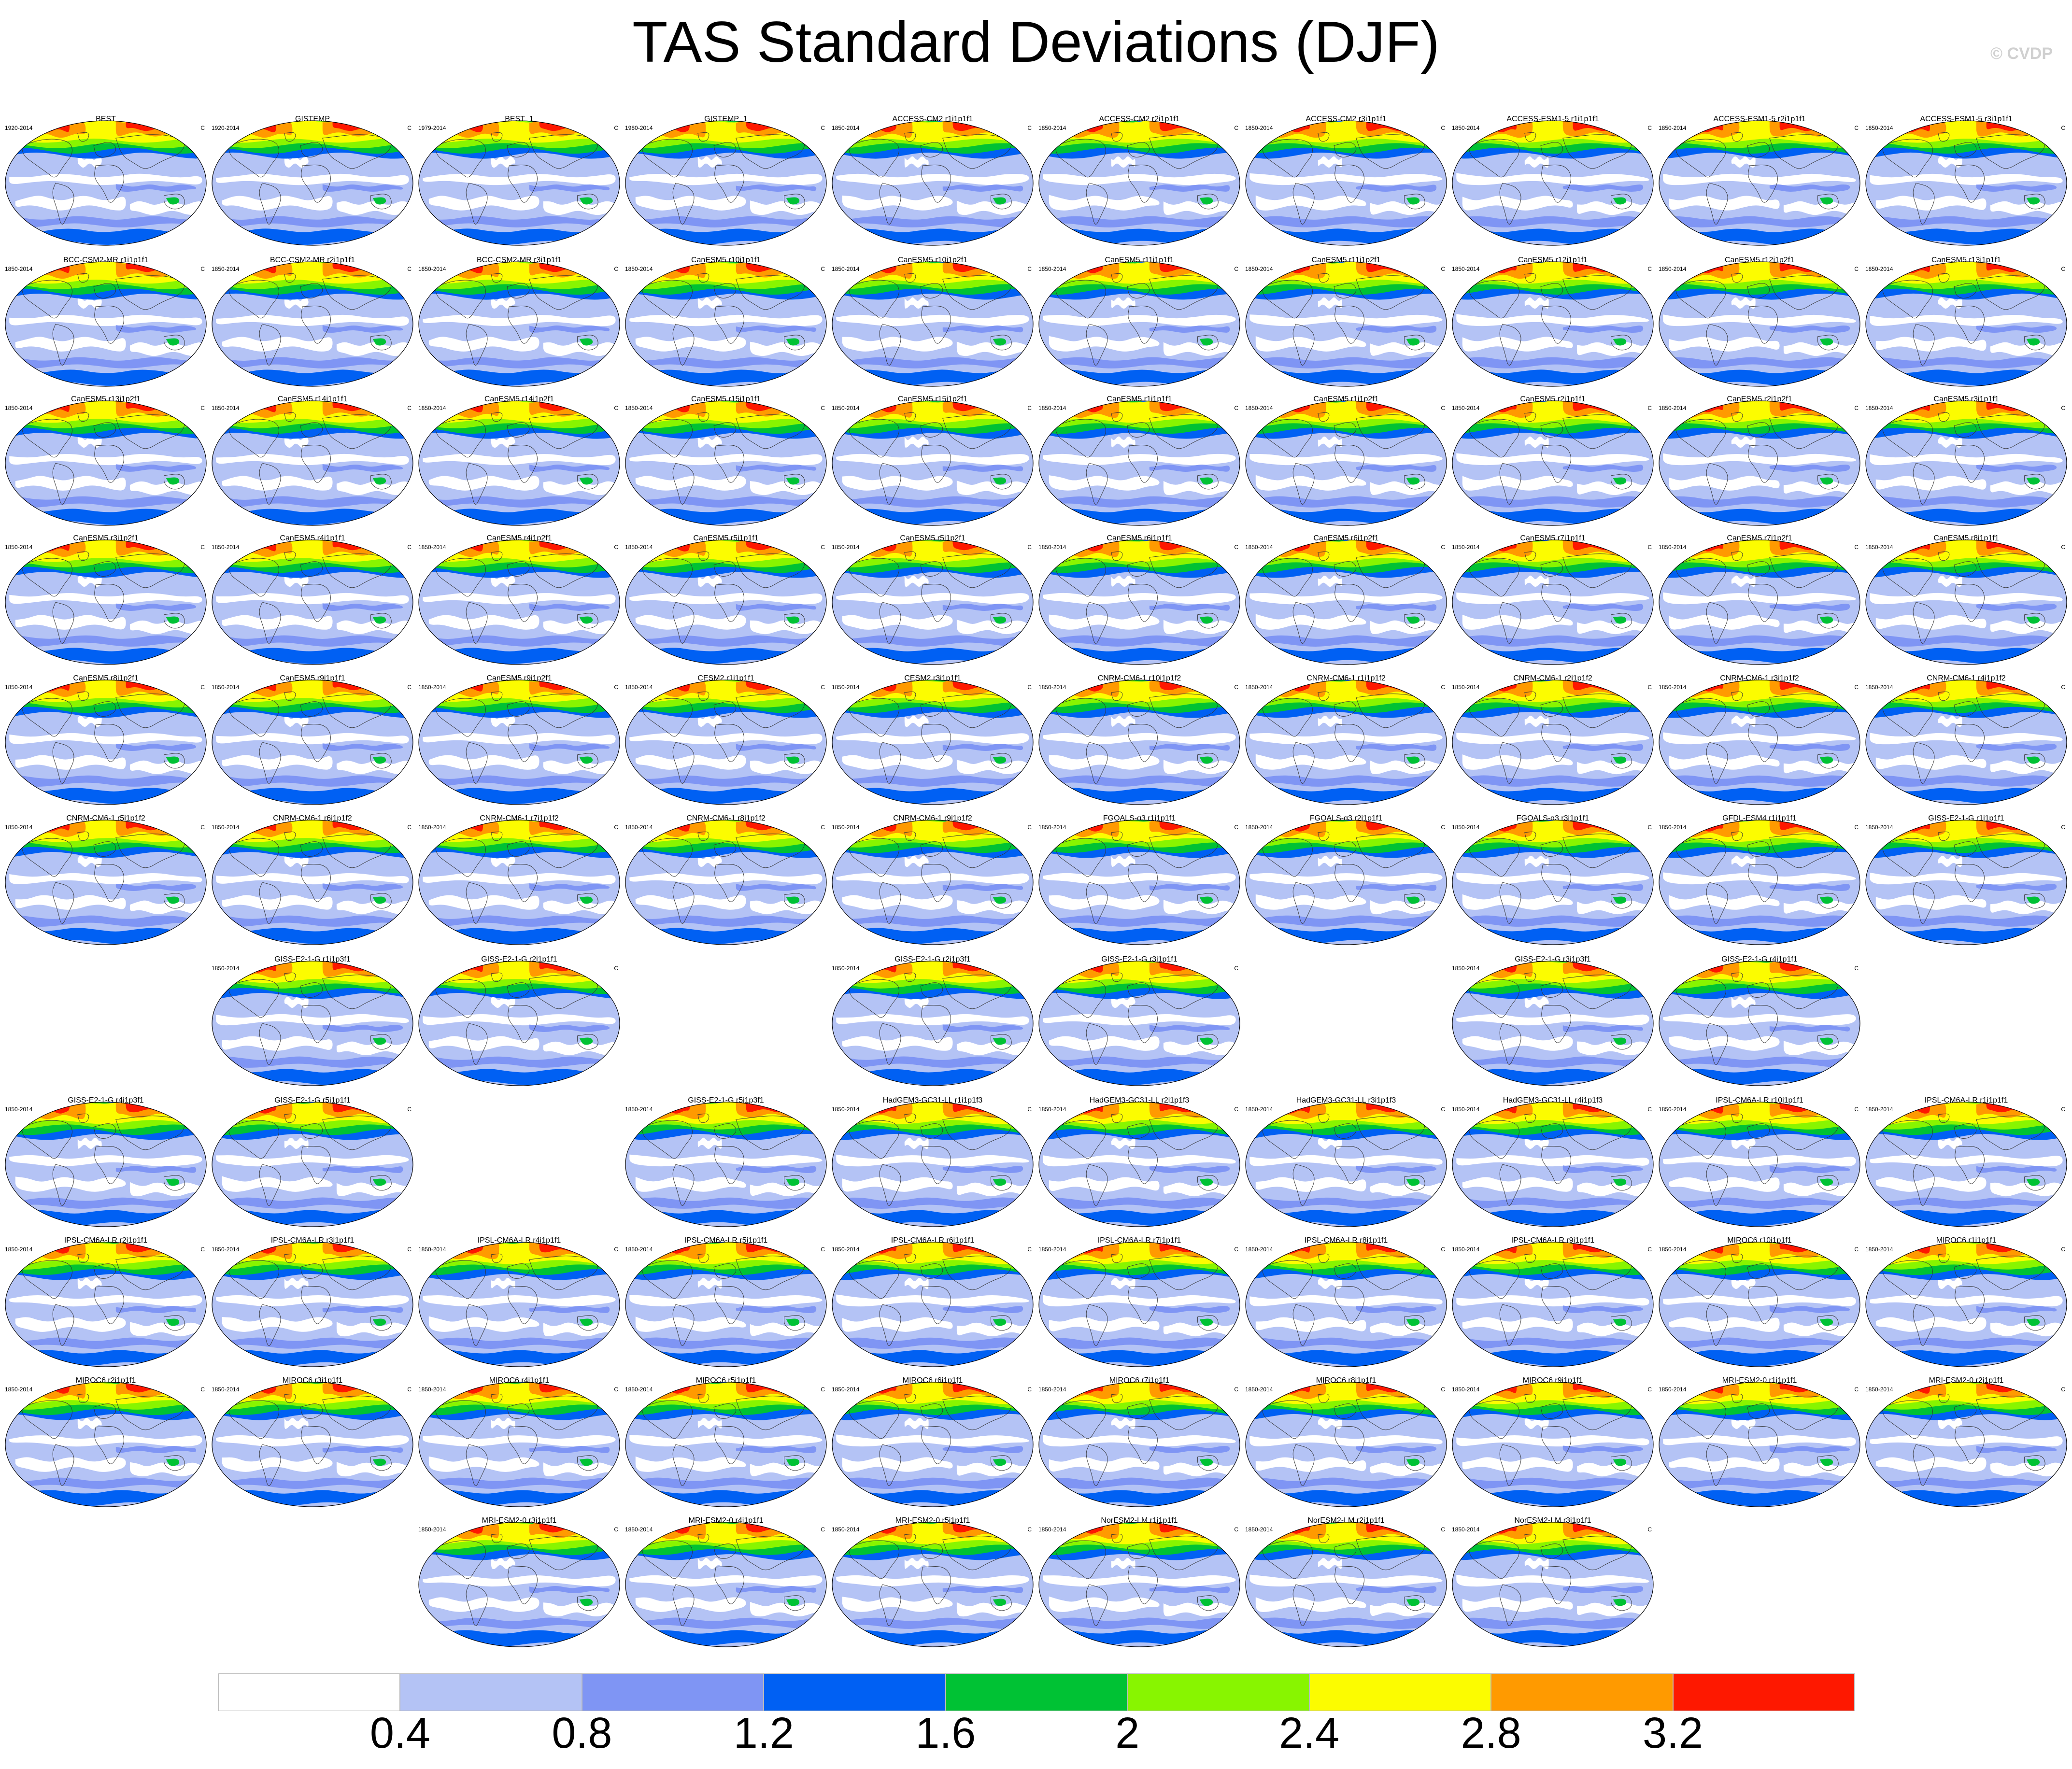 Image resolution: width=2072 pixels, height=1769 pixels. Describe the element at coordinates (313, 399) in the screenshot. I see `panel-title: CanESM5 r14i1p1f1` at that location.